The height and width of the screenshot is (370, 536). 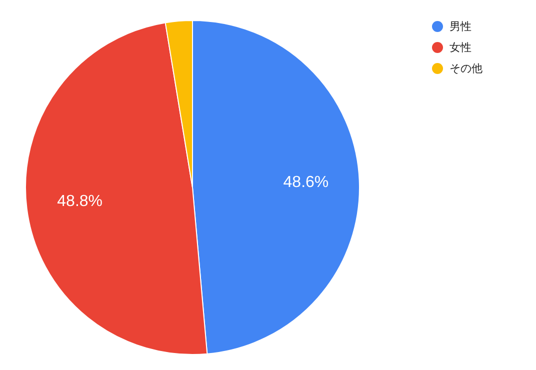 I want to click on legend-label: その他, so click(x=466, y=68).